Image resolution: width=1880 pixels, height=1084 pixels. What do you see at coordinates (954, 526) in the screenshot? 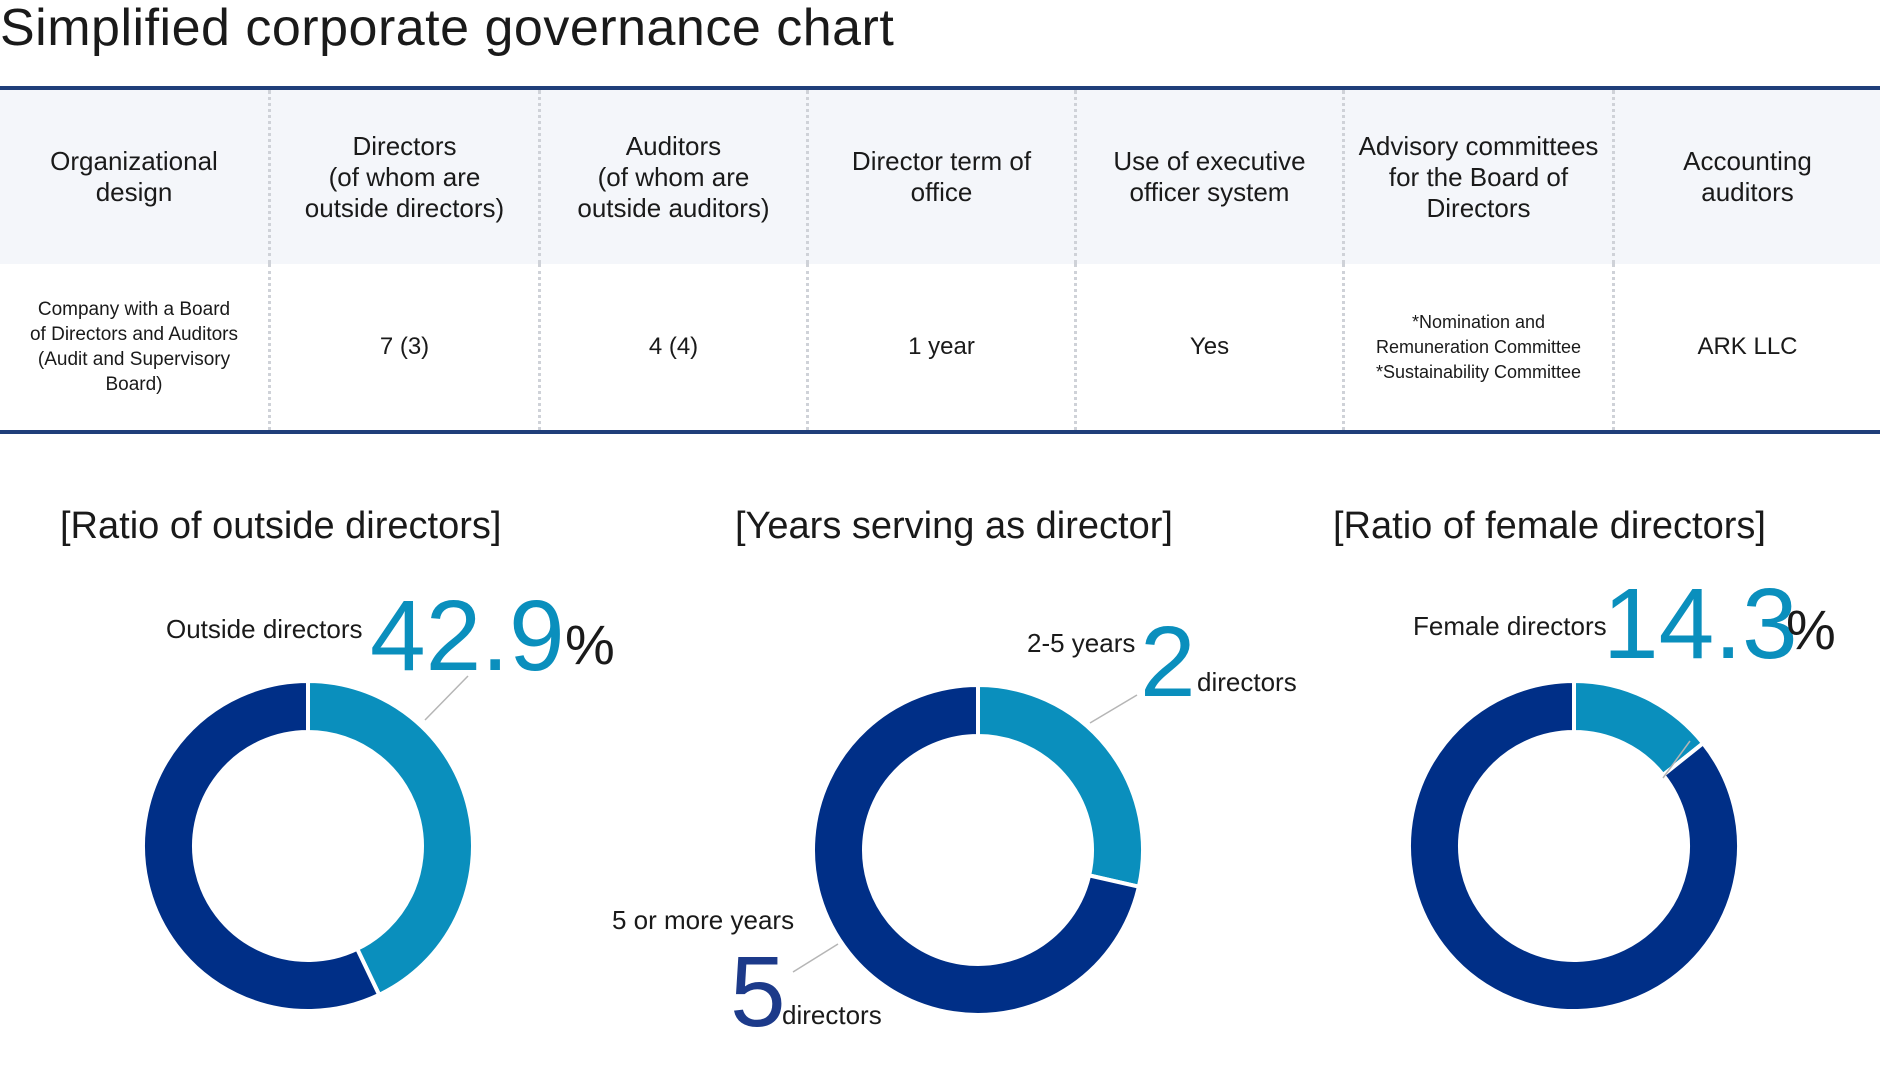
I see `chart-title-years-serving: [Years serving as director]` at bounding box center [954, 526].